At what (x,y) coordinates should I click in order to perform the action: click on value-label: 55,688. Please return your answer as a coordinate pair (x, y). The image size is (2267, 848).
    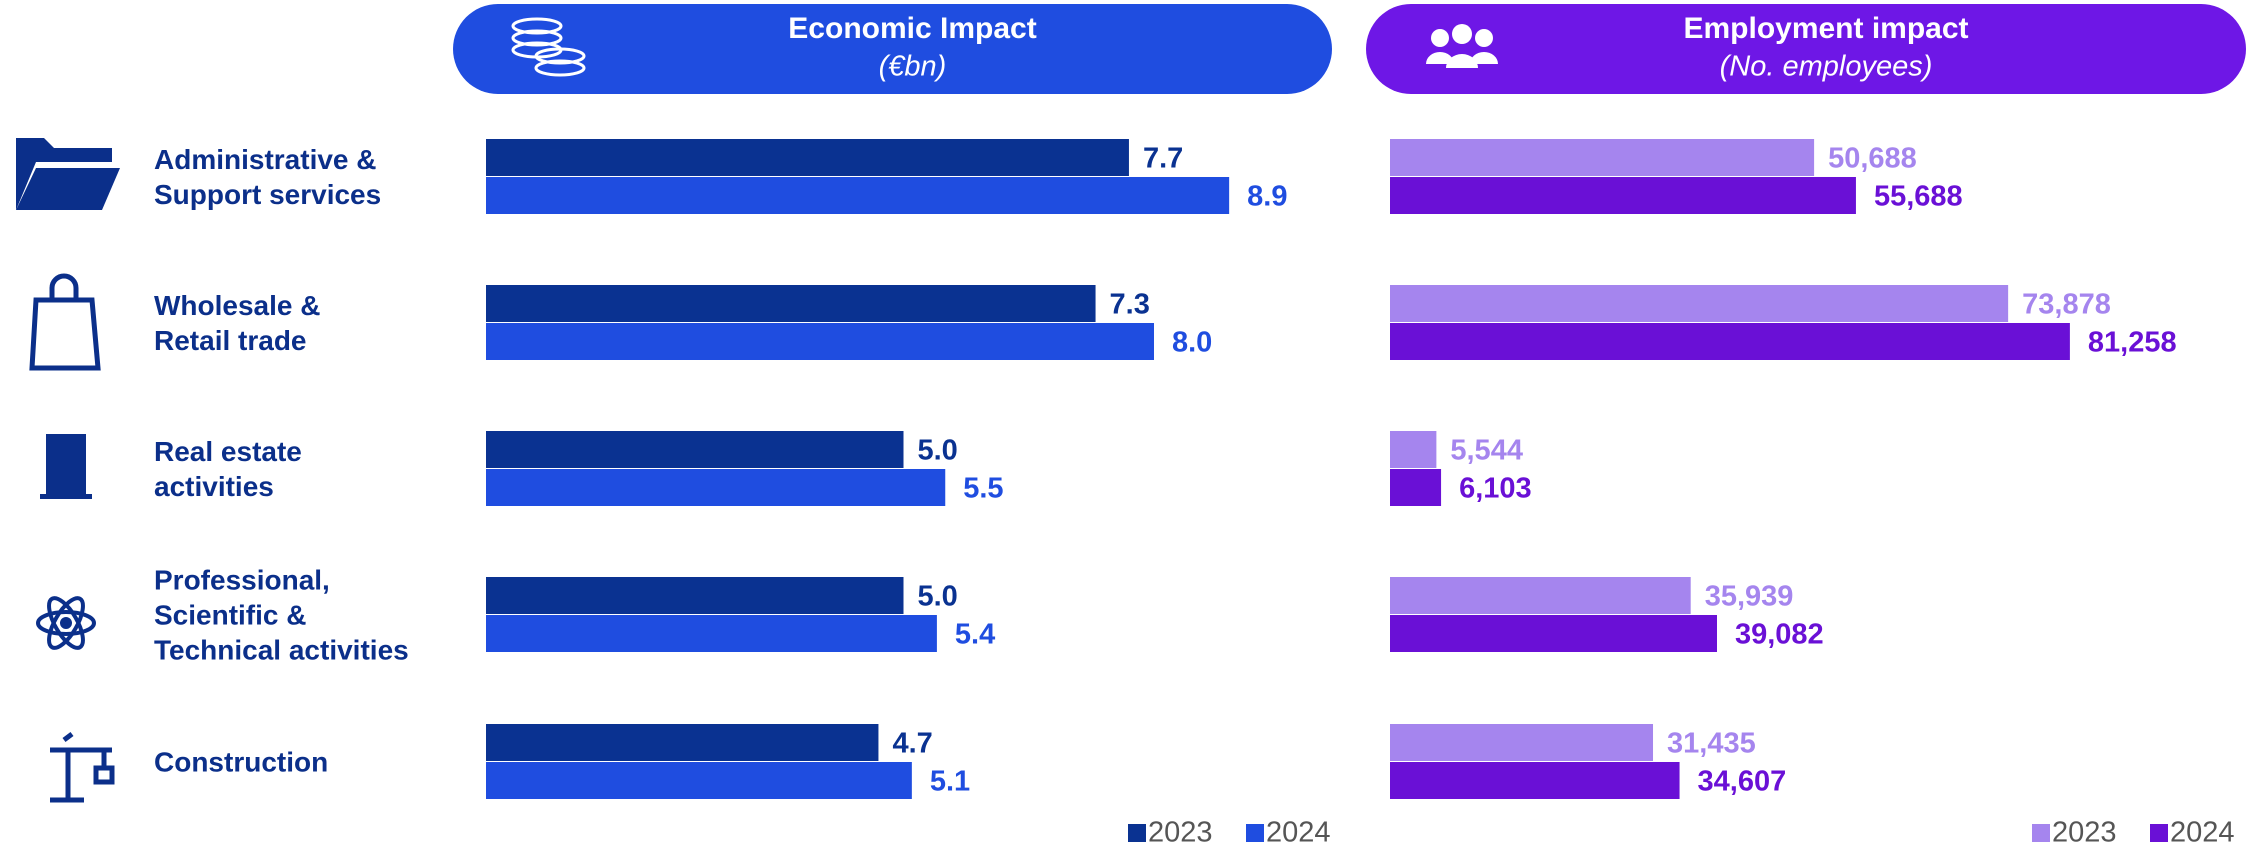
    Looking at the image, I should click on (1918, 197).